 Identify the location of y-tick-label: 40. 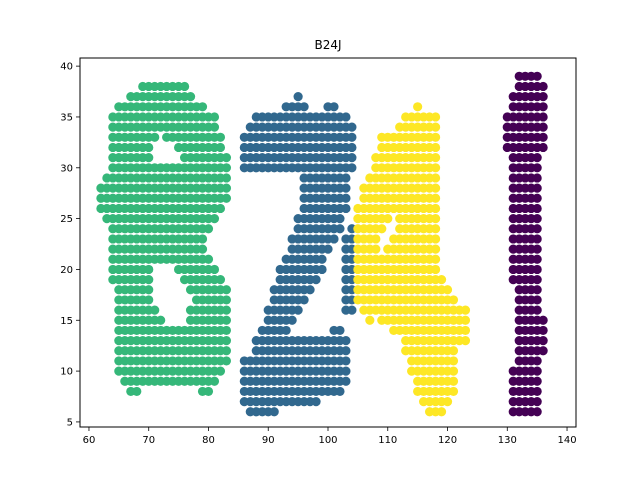
(66, 67).